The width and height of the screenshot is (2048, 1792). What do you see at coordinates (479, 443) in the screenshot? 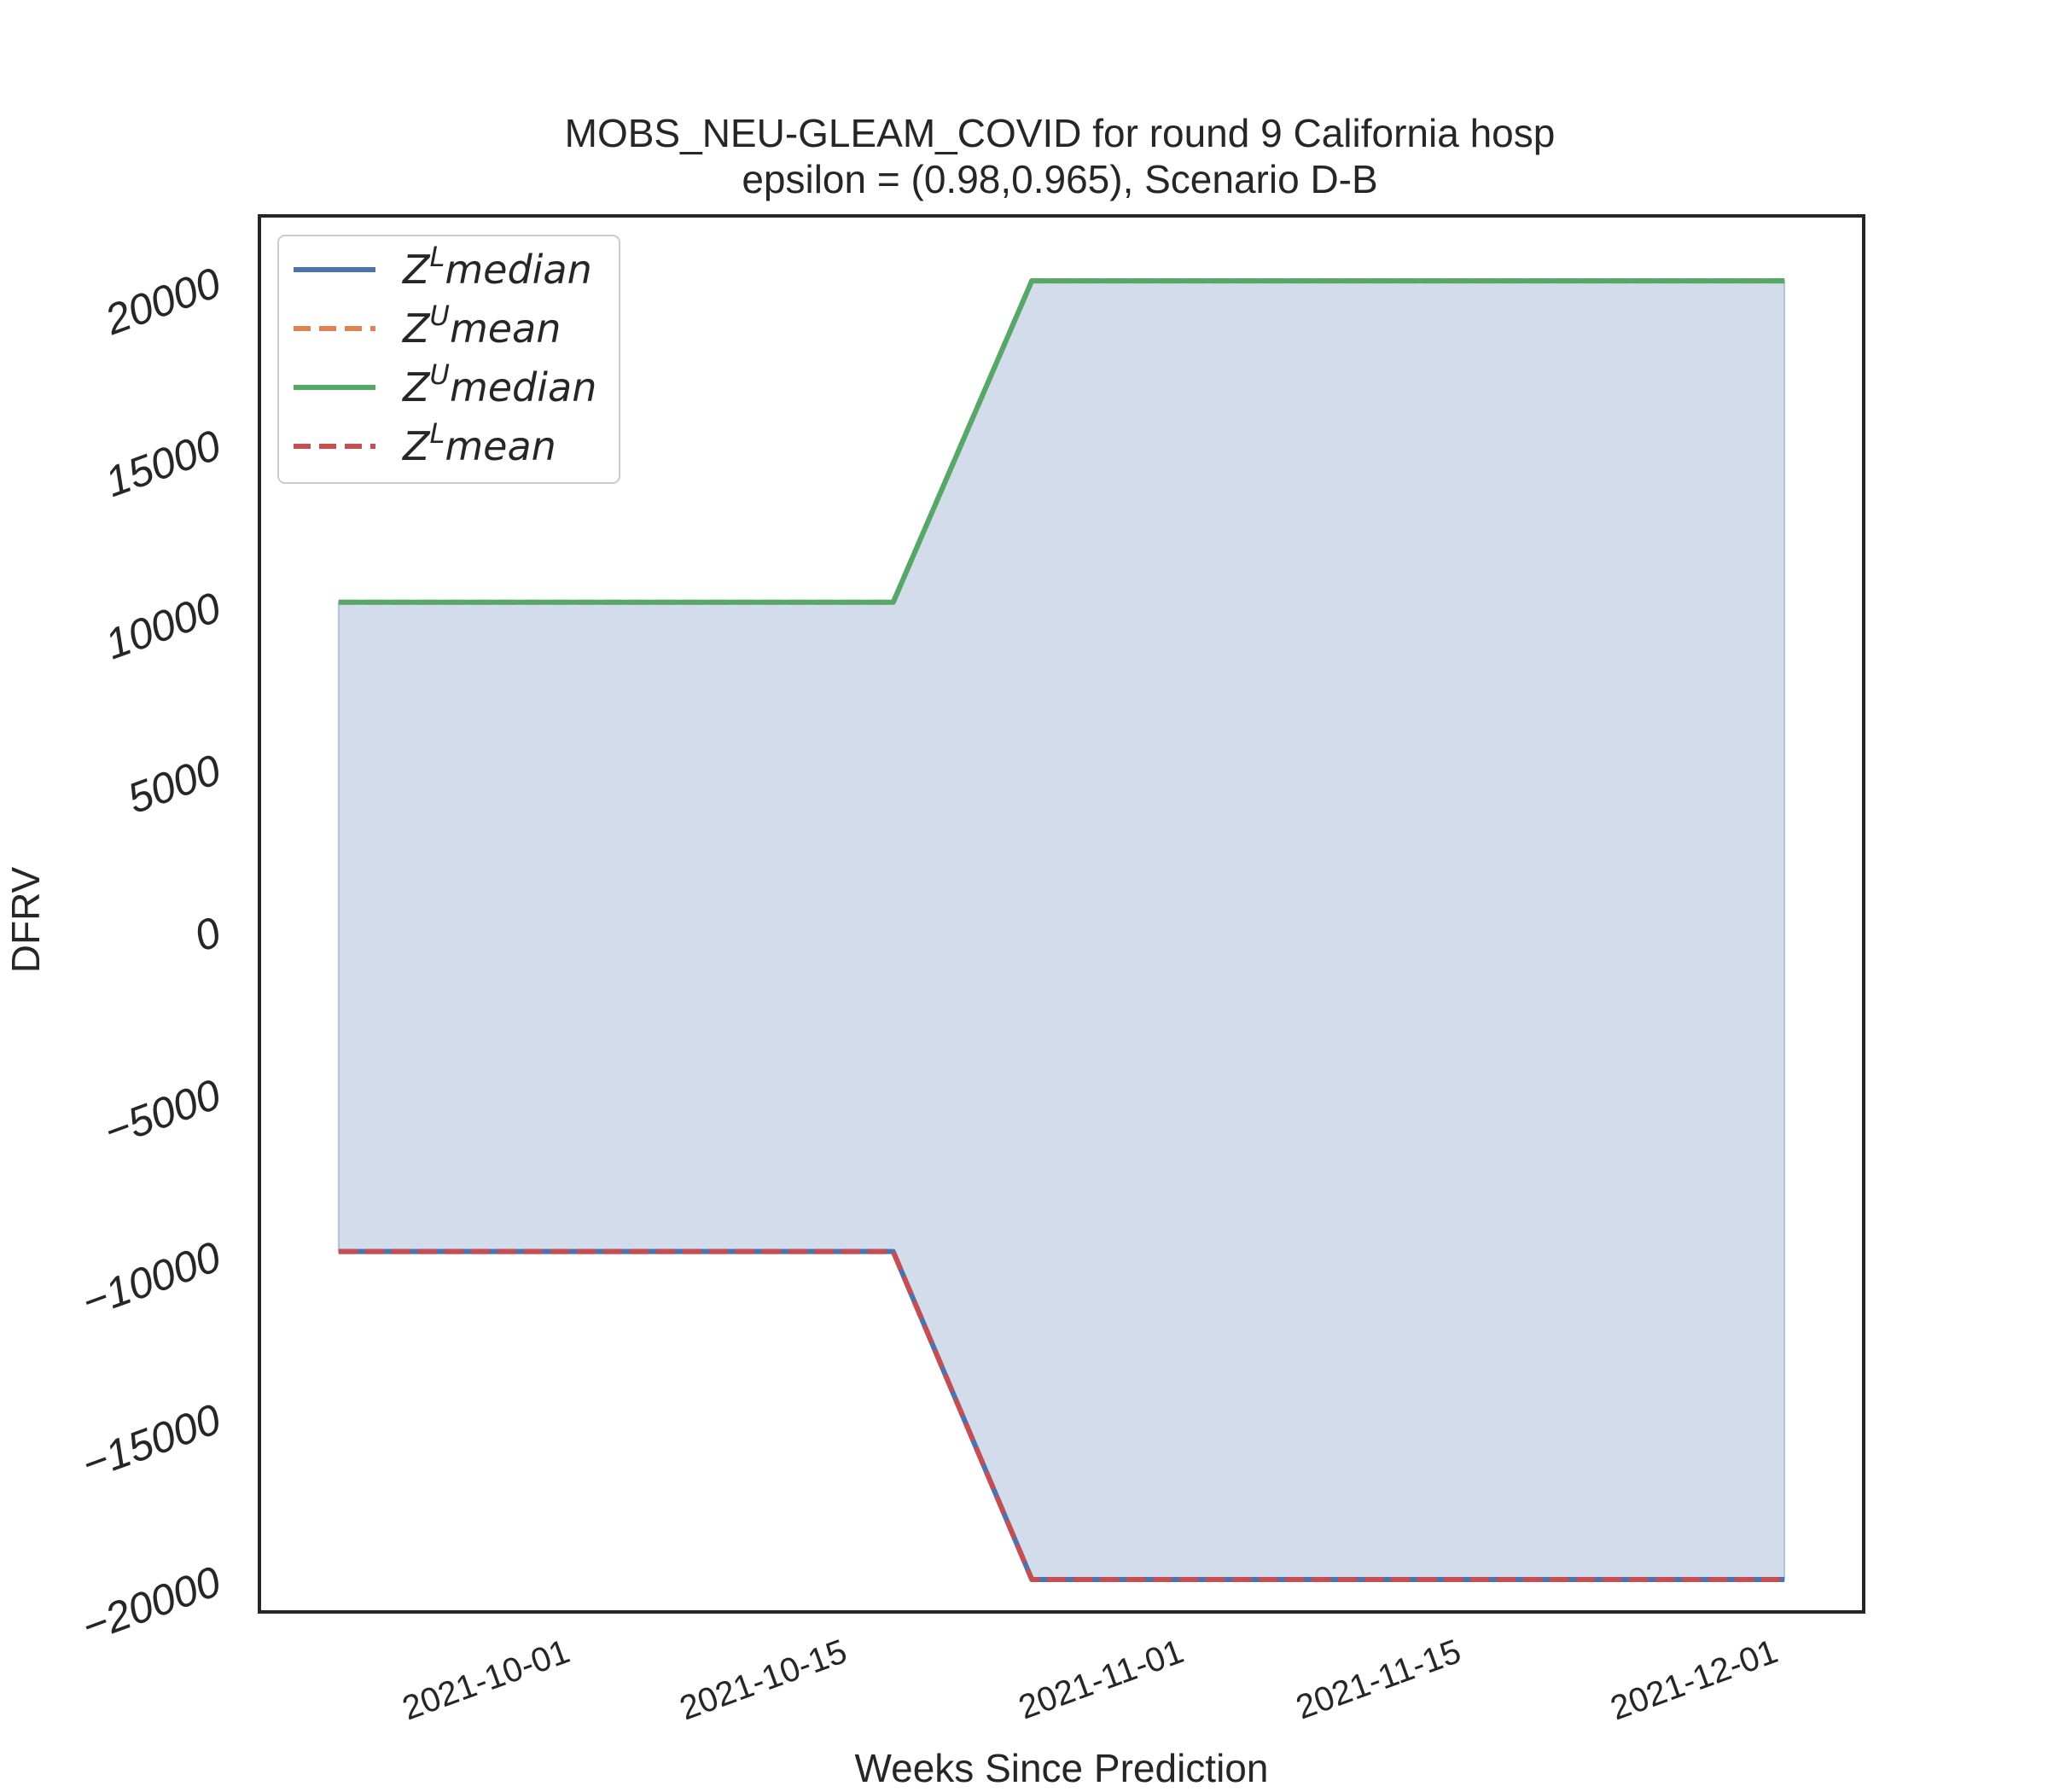
I see `legend-entry-label: ZLmean` at bounding box center [479, 443].